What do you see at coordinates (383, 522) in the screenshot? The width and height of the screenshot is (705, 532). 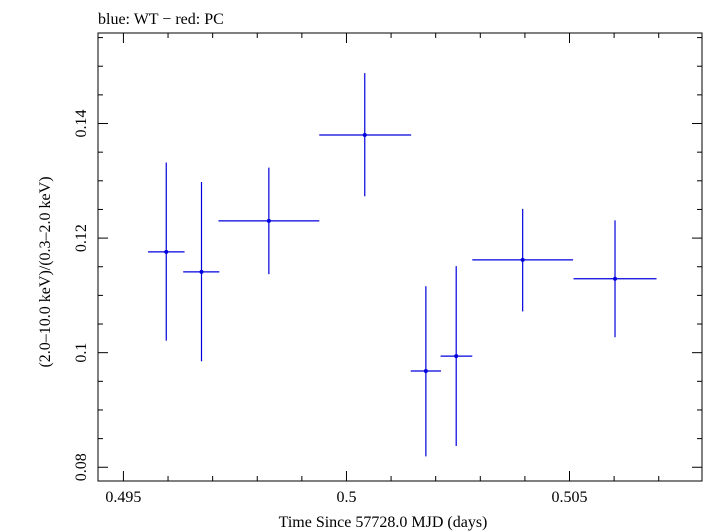 I see `x-axis-label: Time Since 57728.0 MJD (days)` at bounding box center [383, 522].